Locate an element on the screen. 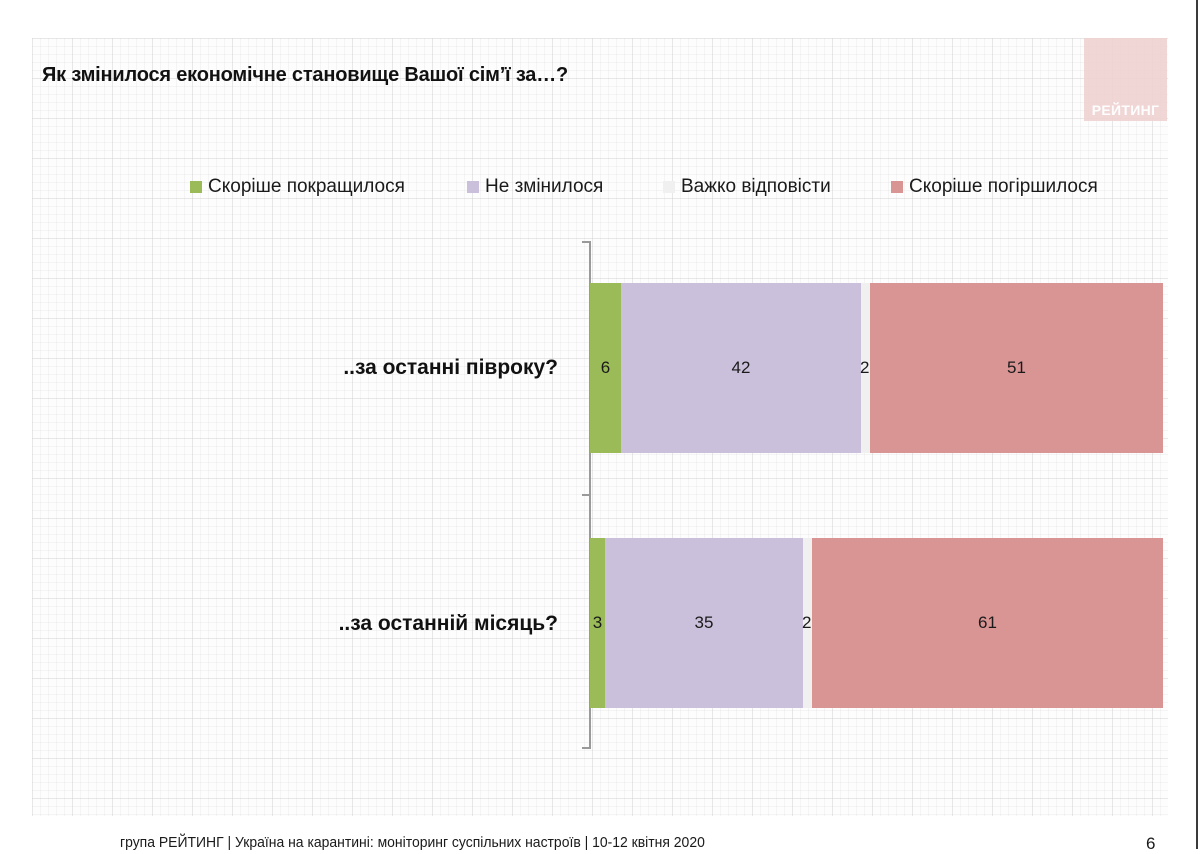 The height and width of the screenshot is (854, 1200). legend-item-worsened: Скоріше погіршилося is located at coordinates (994, 187).